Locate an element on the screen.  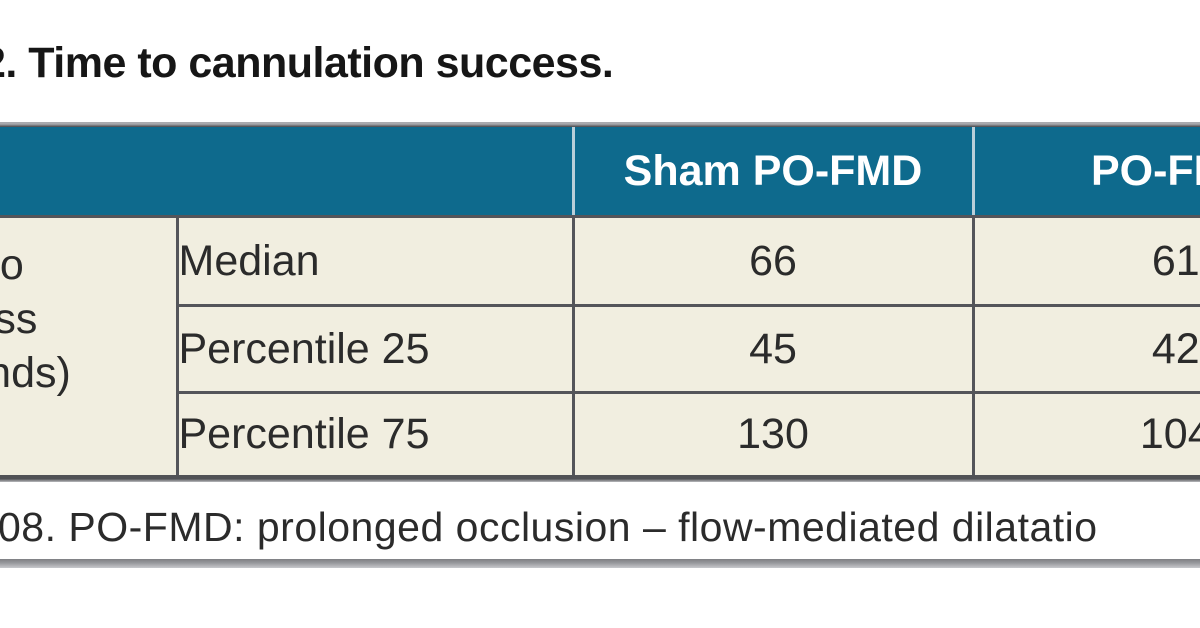
table-header-row: Sham PO-FMD PO-FMD is located at coordinates (600, 172).